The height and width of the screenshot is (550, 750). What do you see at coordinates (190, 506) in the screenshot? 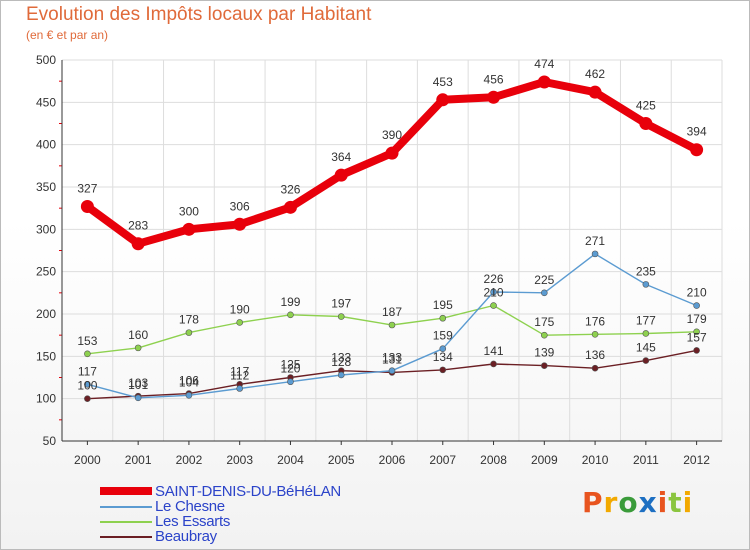
I see `legend-label-le-chesne: Le Chesne` at bounding box center [190, 506].